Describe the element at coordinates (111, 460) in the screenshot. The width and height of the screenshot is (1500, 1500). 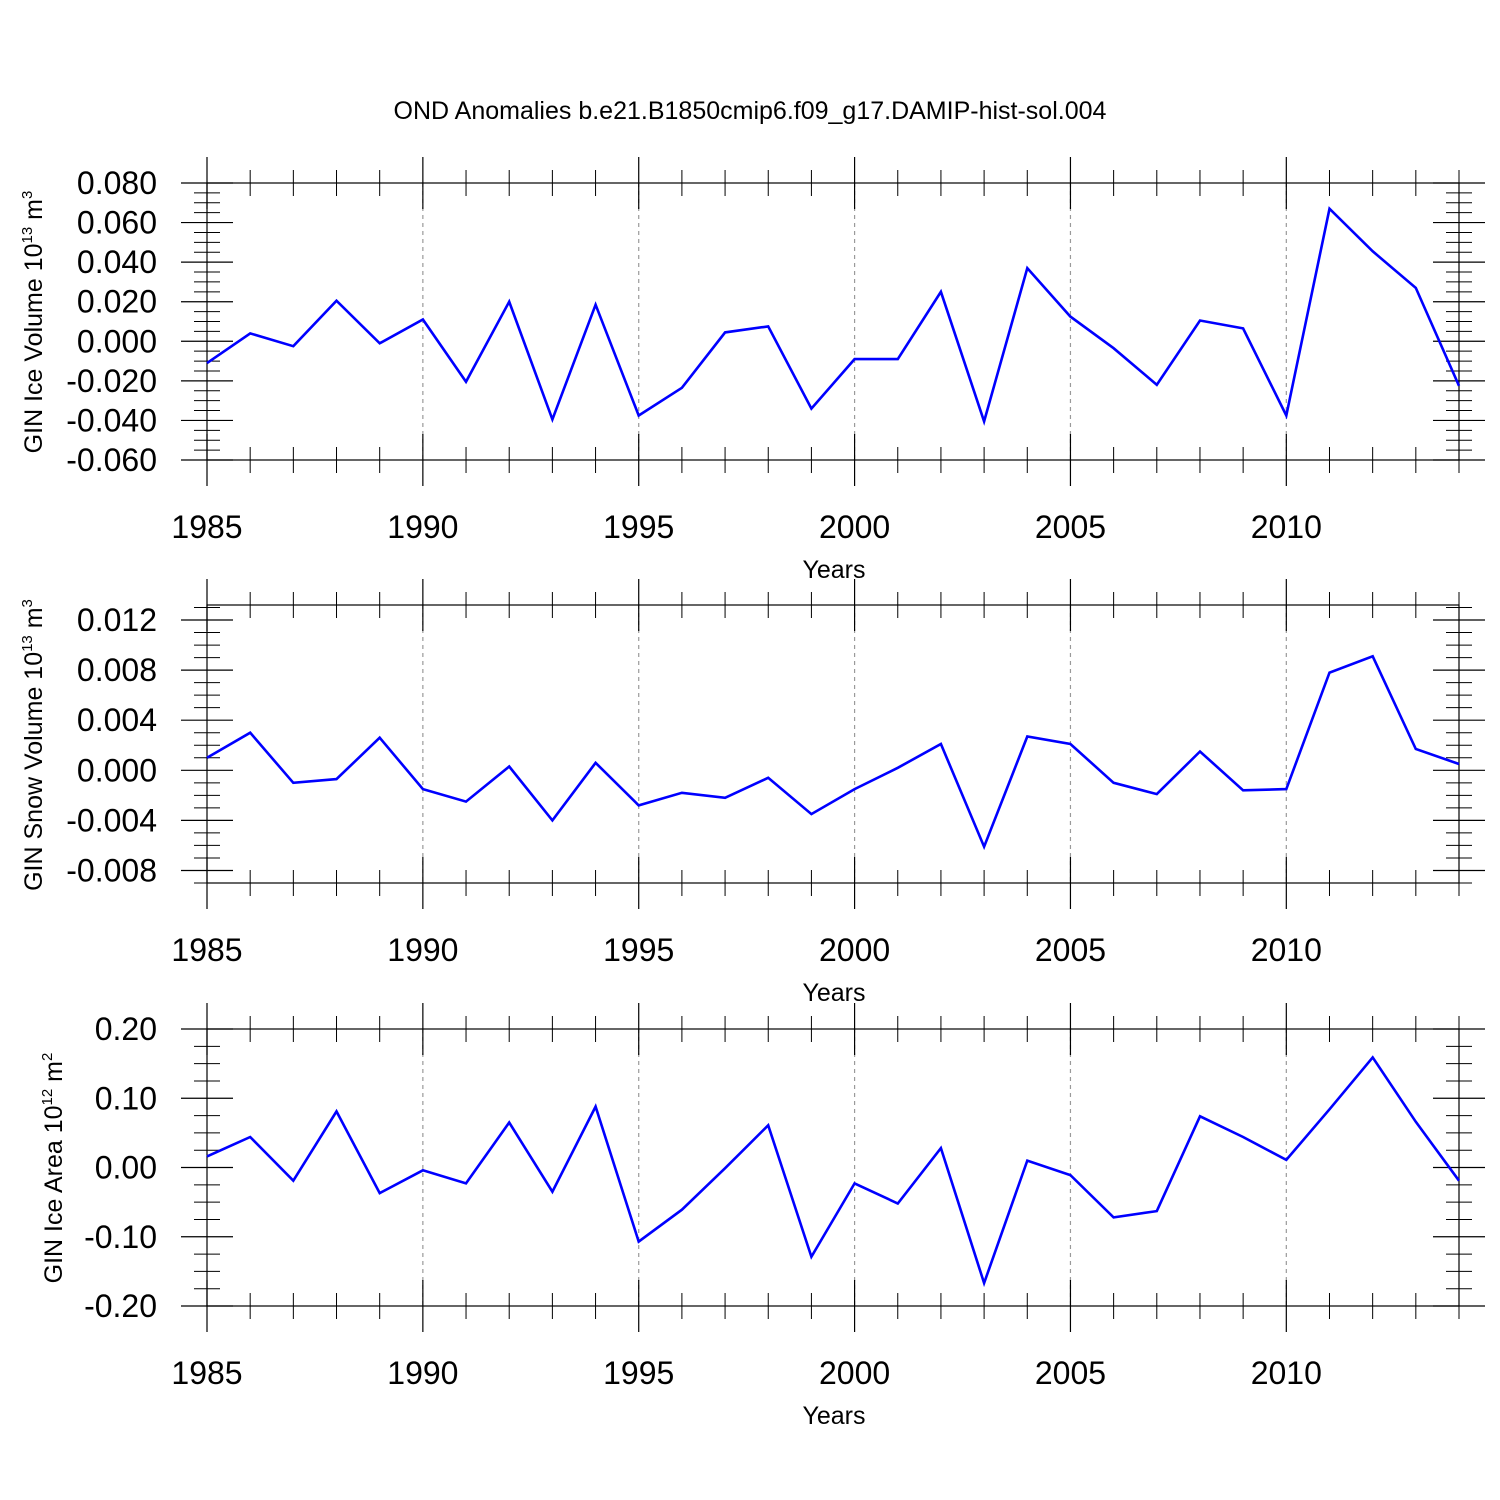
I see `y-tick-label: -0.060` at that location.